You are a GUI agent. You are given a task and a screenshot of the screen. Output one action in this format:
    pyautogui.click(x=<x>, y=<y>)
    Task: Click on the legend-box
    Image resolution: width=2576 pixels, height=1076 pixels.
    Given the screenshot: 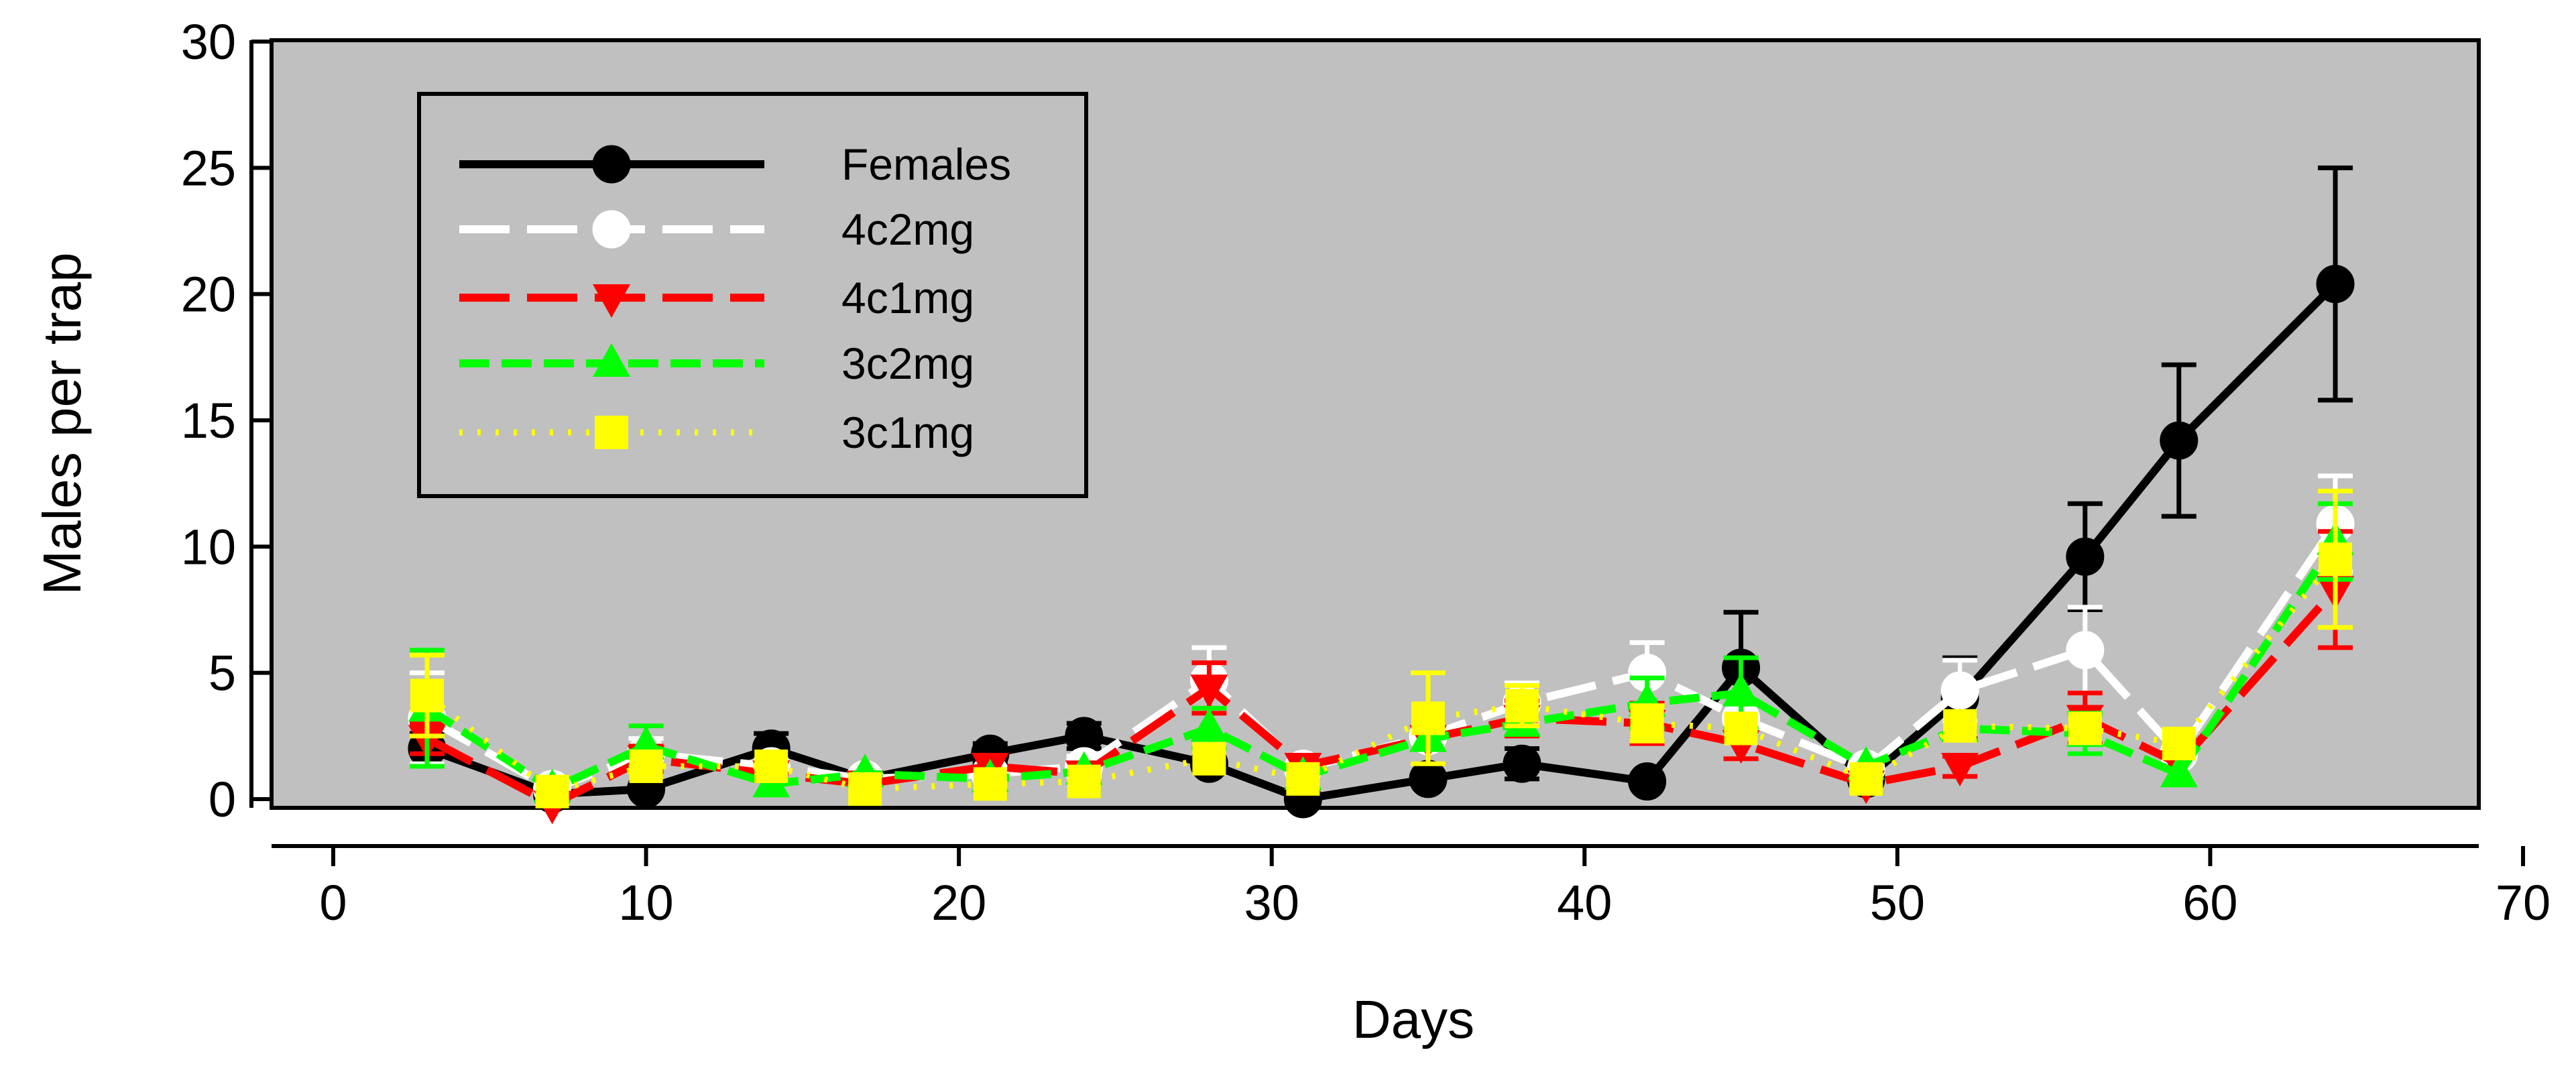 What is the action you would take?
    pyautogui.click(x=752, y=295)
    